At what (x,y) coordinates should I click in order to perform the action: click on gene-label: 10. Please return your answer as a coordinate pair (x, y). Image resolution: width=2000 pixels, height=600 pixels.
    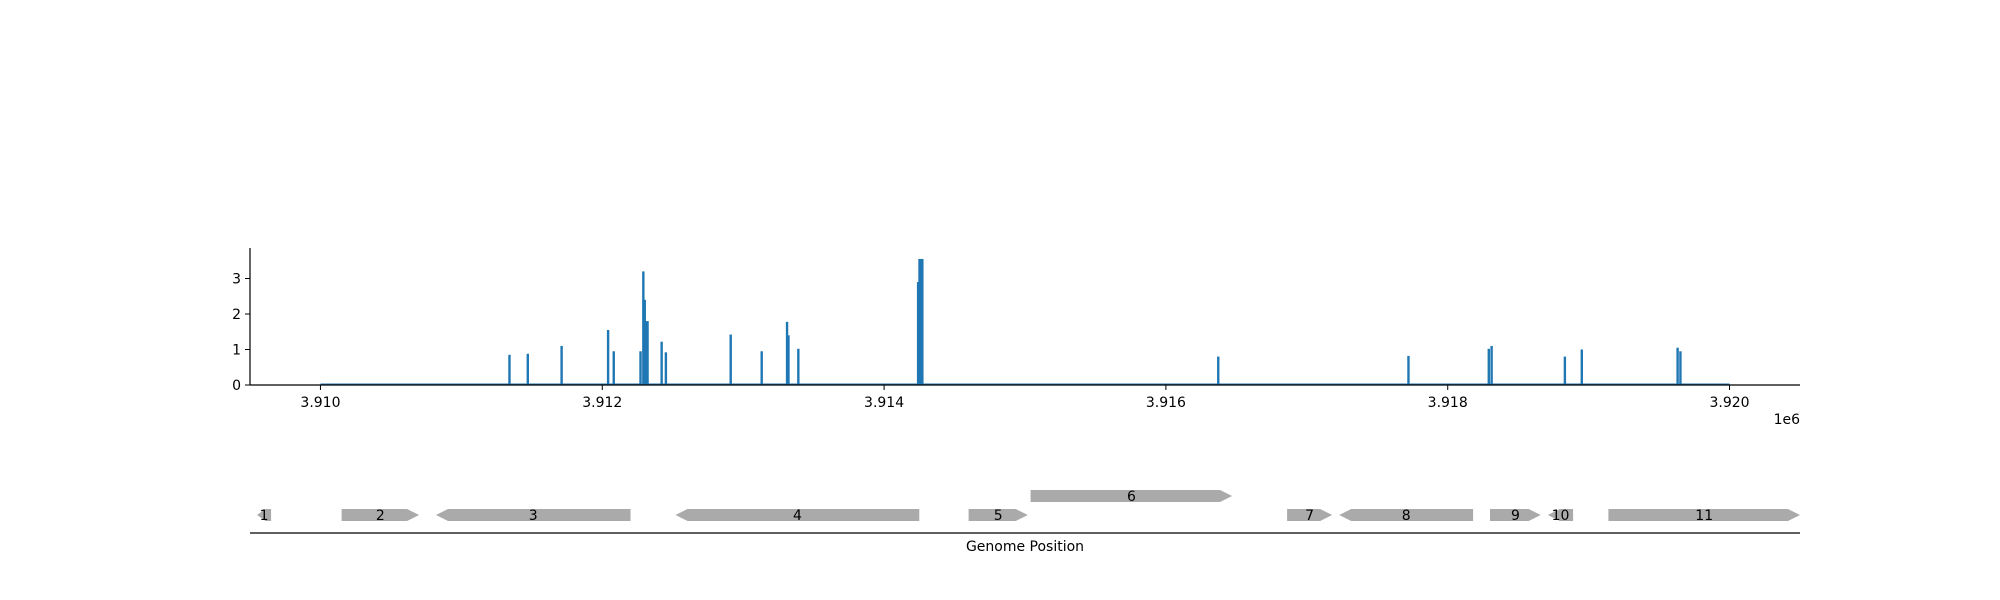
    Looking at the image, I should click on (1561, 516).